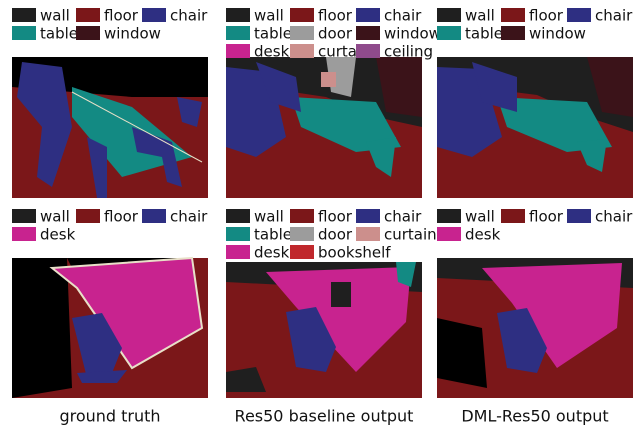  What do you see at coordinates (534, 416) in the screenshot?
I see `caption: DML-Res50 output` at bounding box center [534, 416].